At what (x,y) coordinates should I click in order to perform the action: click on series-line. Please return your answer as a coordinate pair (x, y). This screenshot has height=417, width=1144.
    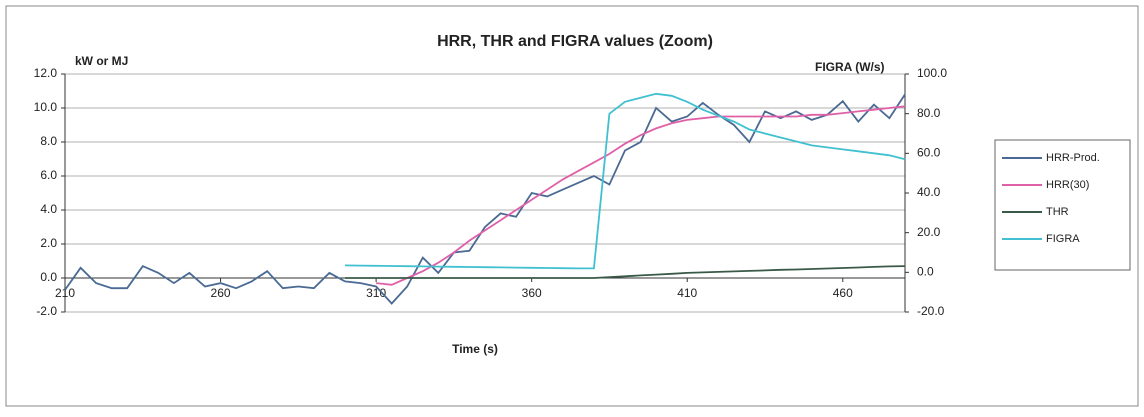
    Looking at the image, I should click on (625, 272).